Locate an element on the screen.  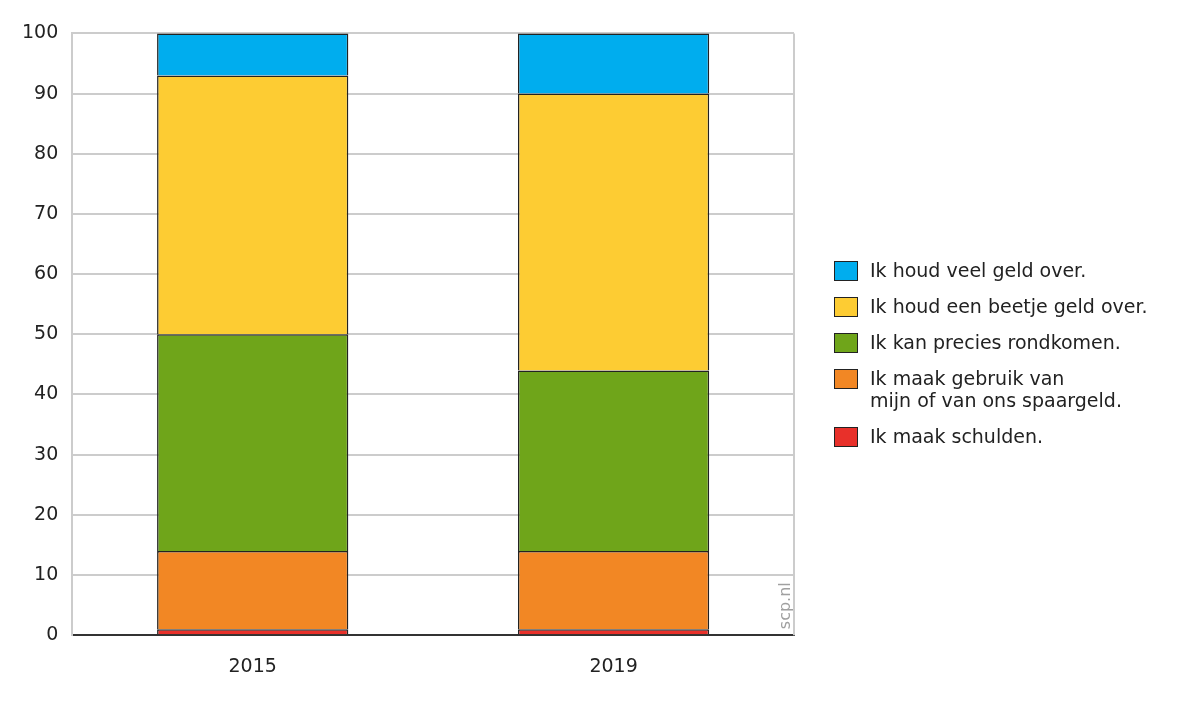
x-tick-label: 2019 is located at coordinates (613, 664).